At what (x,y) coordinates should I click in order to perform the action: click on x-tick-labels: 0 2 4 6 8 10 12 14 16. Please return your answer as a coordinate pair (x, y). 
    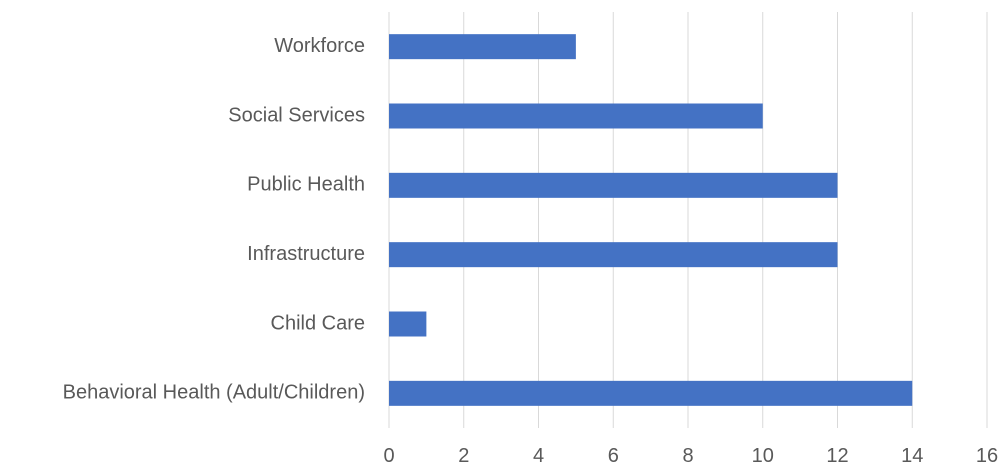
    Looking at the image, I should click on (690, 456).